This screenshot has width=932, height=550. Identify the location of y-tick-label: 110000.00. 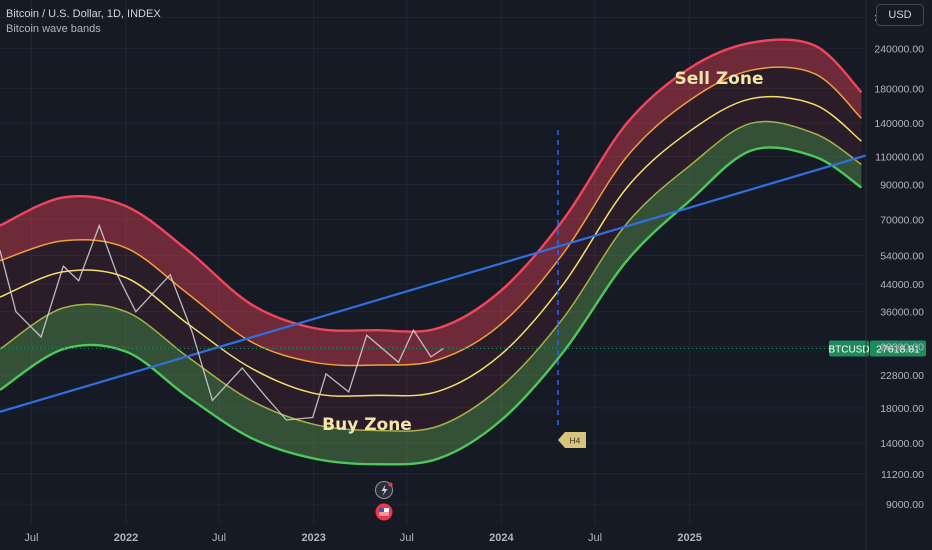
(899, 158).